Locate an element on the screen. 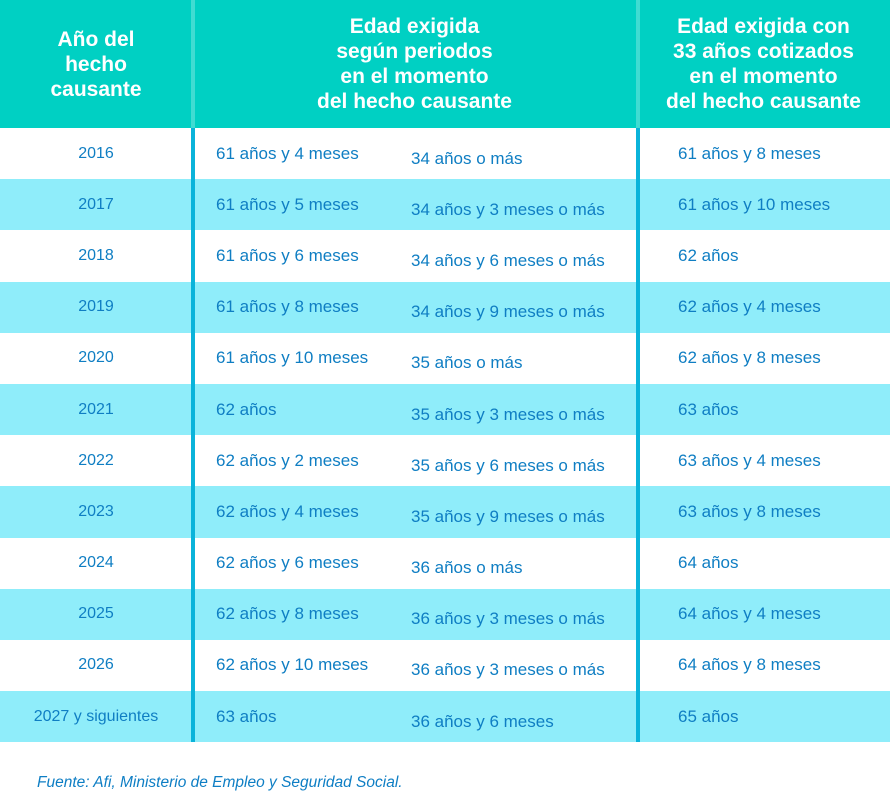  header-year-cell: Año del hecho causante is located at coordinates (96, 64).